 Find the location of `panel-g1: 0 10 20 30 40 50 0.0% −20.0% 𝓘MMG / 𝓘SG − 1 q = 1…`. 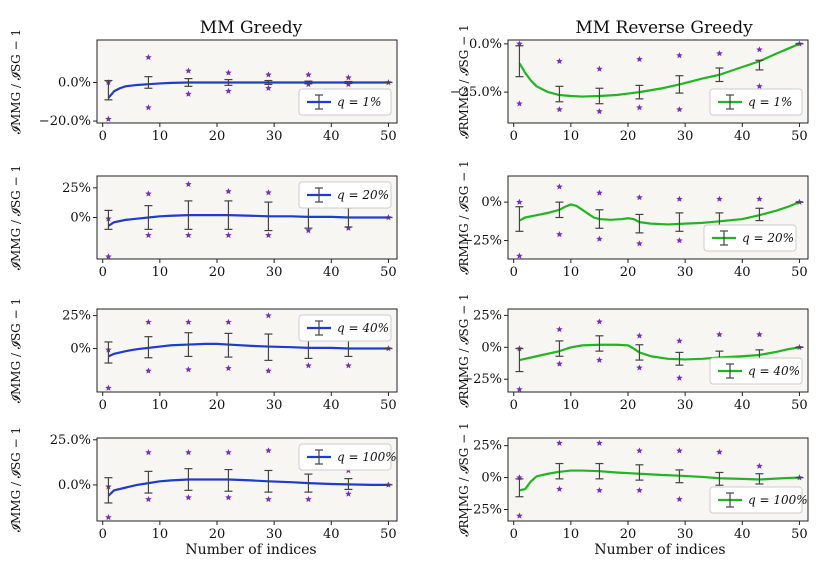

panel-g1: 0 10 20 30 40 50 0.0% −20.0% 𝓘MMG / 𝓘SG − 1 q = 1… is located at coordinates (203, 86).